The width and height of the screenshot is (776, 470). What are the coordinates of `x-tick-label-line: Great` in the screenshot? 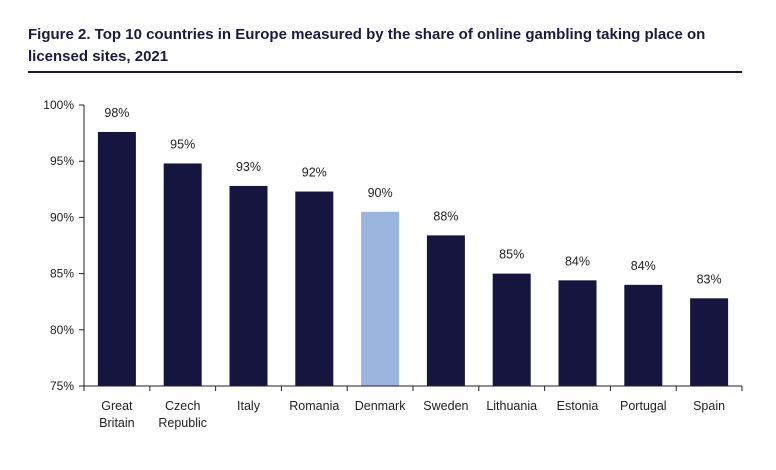 It's located at (117, 406).